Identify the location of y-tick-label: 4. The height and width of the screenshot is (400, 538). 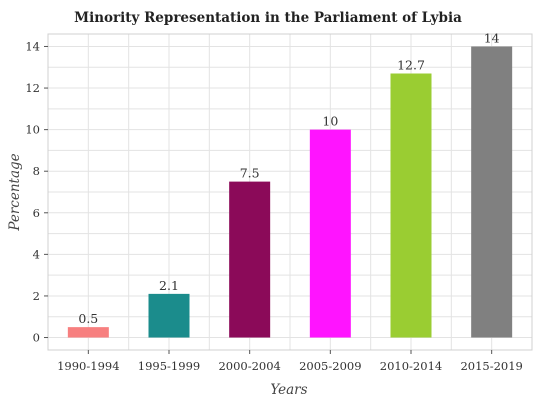
(36, 254).